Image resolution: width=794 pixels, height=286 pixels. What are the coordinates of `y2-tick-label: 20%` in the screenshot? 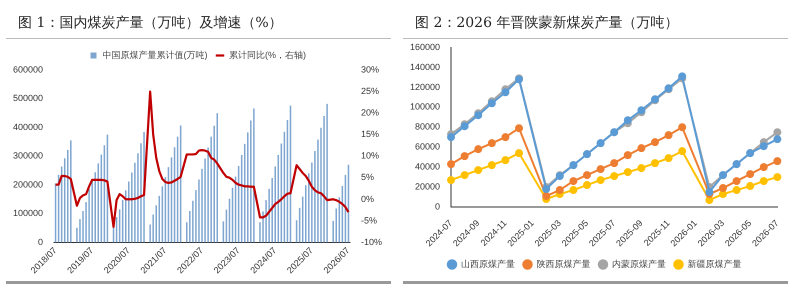 It's located at (370, 113).